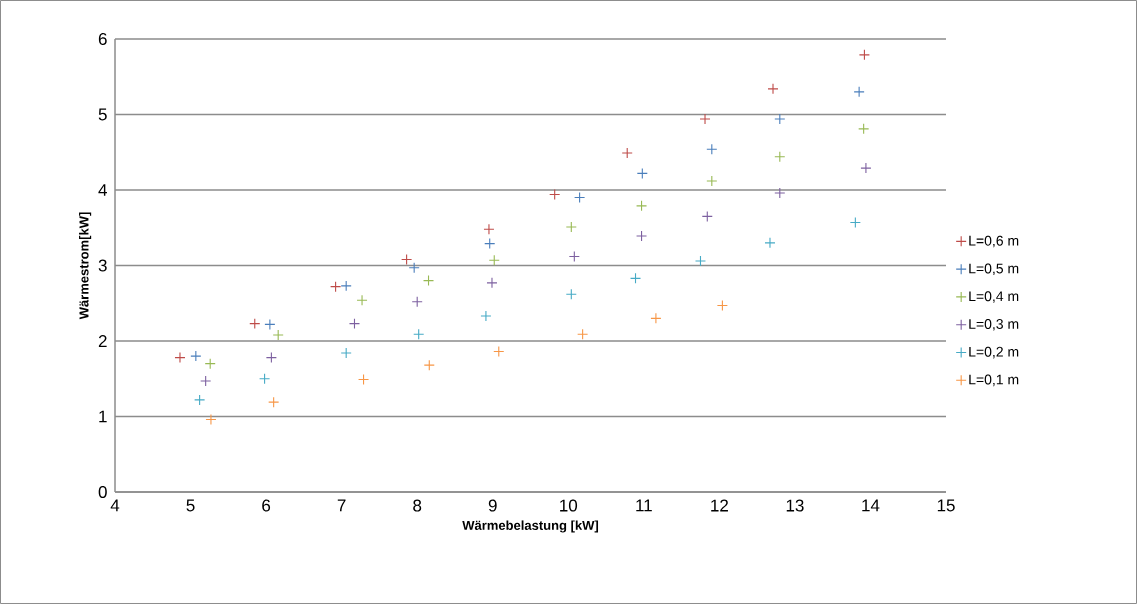 Image resolution: width=1137 pixels, height=604 pixels. Describe the element at coordinates (103, 416) in the screenshot. I see `y-tick-label: 1` at that location.